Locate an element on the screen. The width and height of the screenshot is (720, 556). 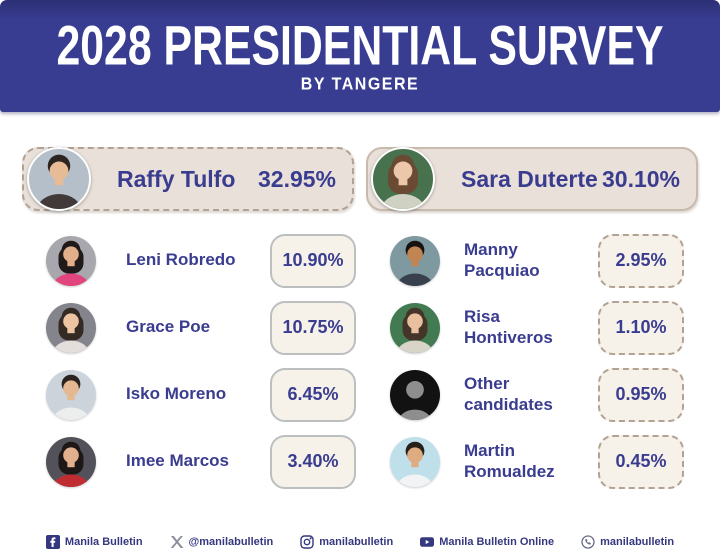
candidate-percentage: 6.45% is located at coordinates (313, 394).